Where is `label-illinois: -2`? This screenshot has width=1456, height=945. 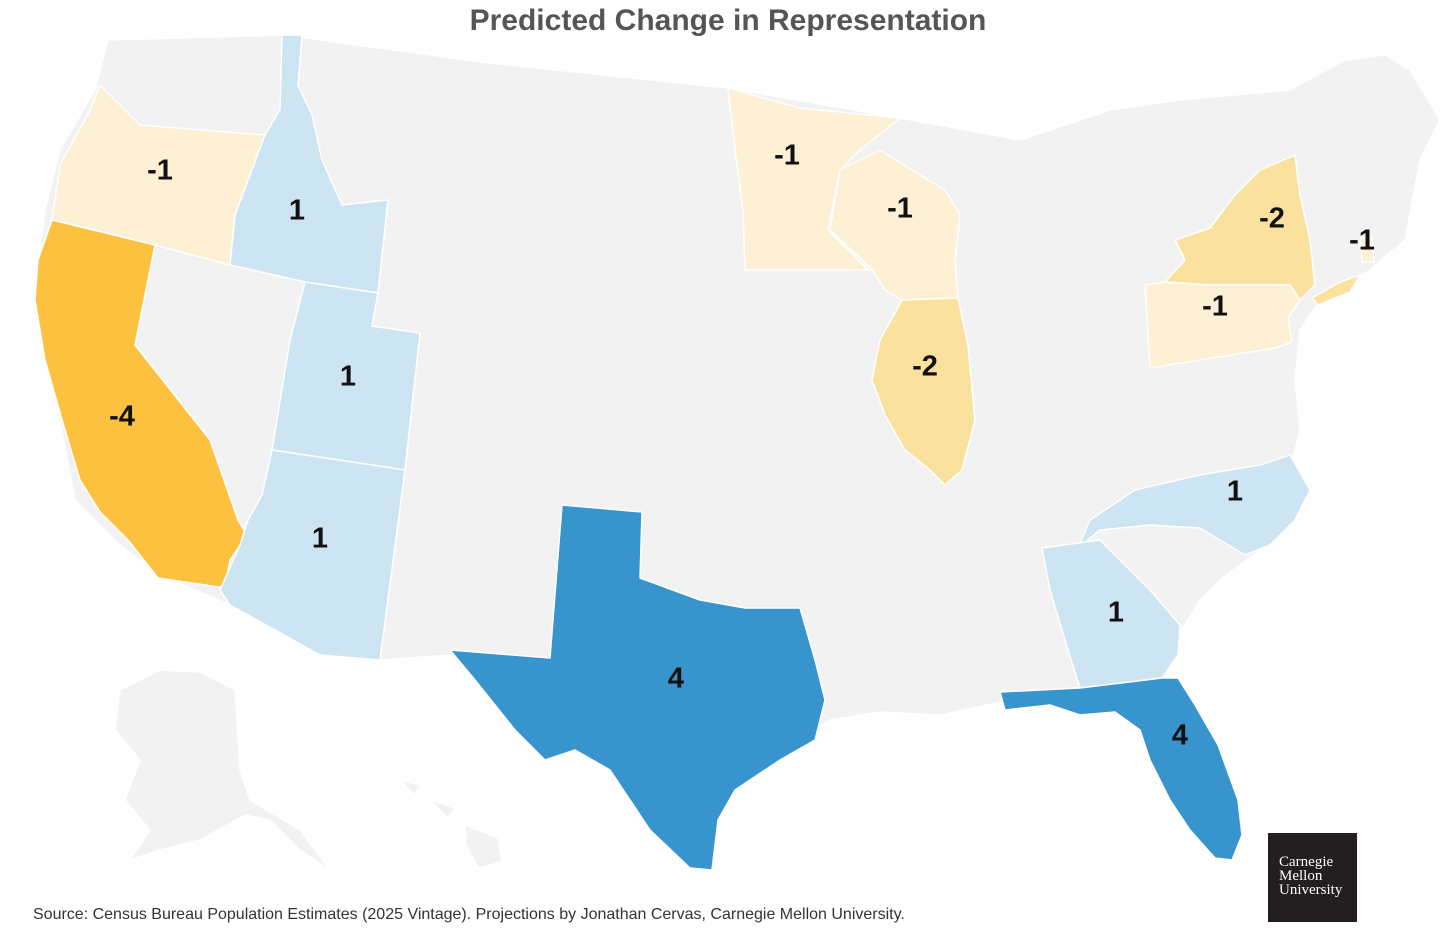 label-illinois: -2 is located at coordinates (925, 367).